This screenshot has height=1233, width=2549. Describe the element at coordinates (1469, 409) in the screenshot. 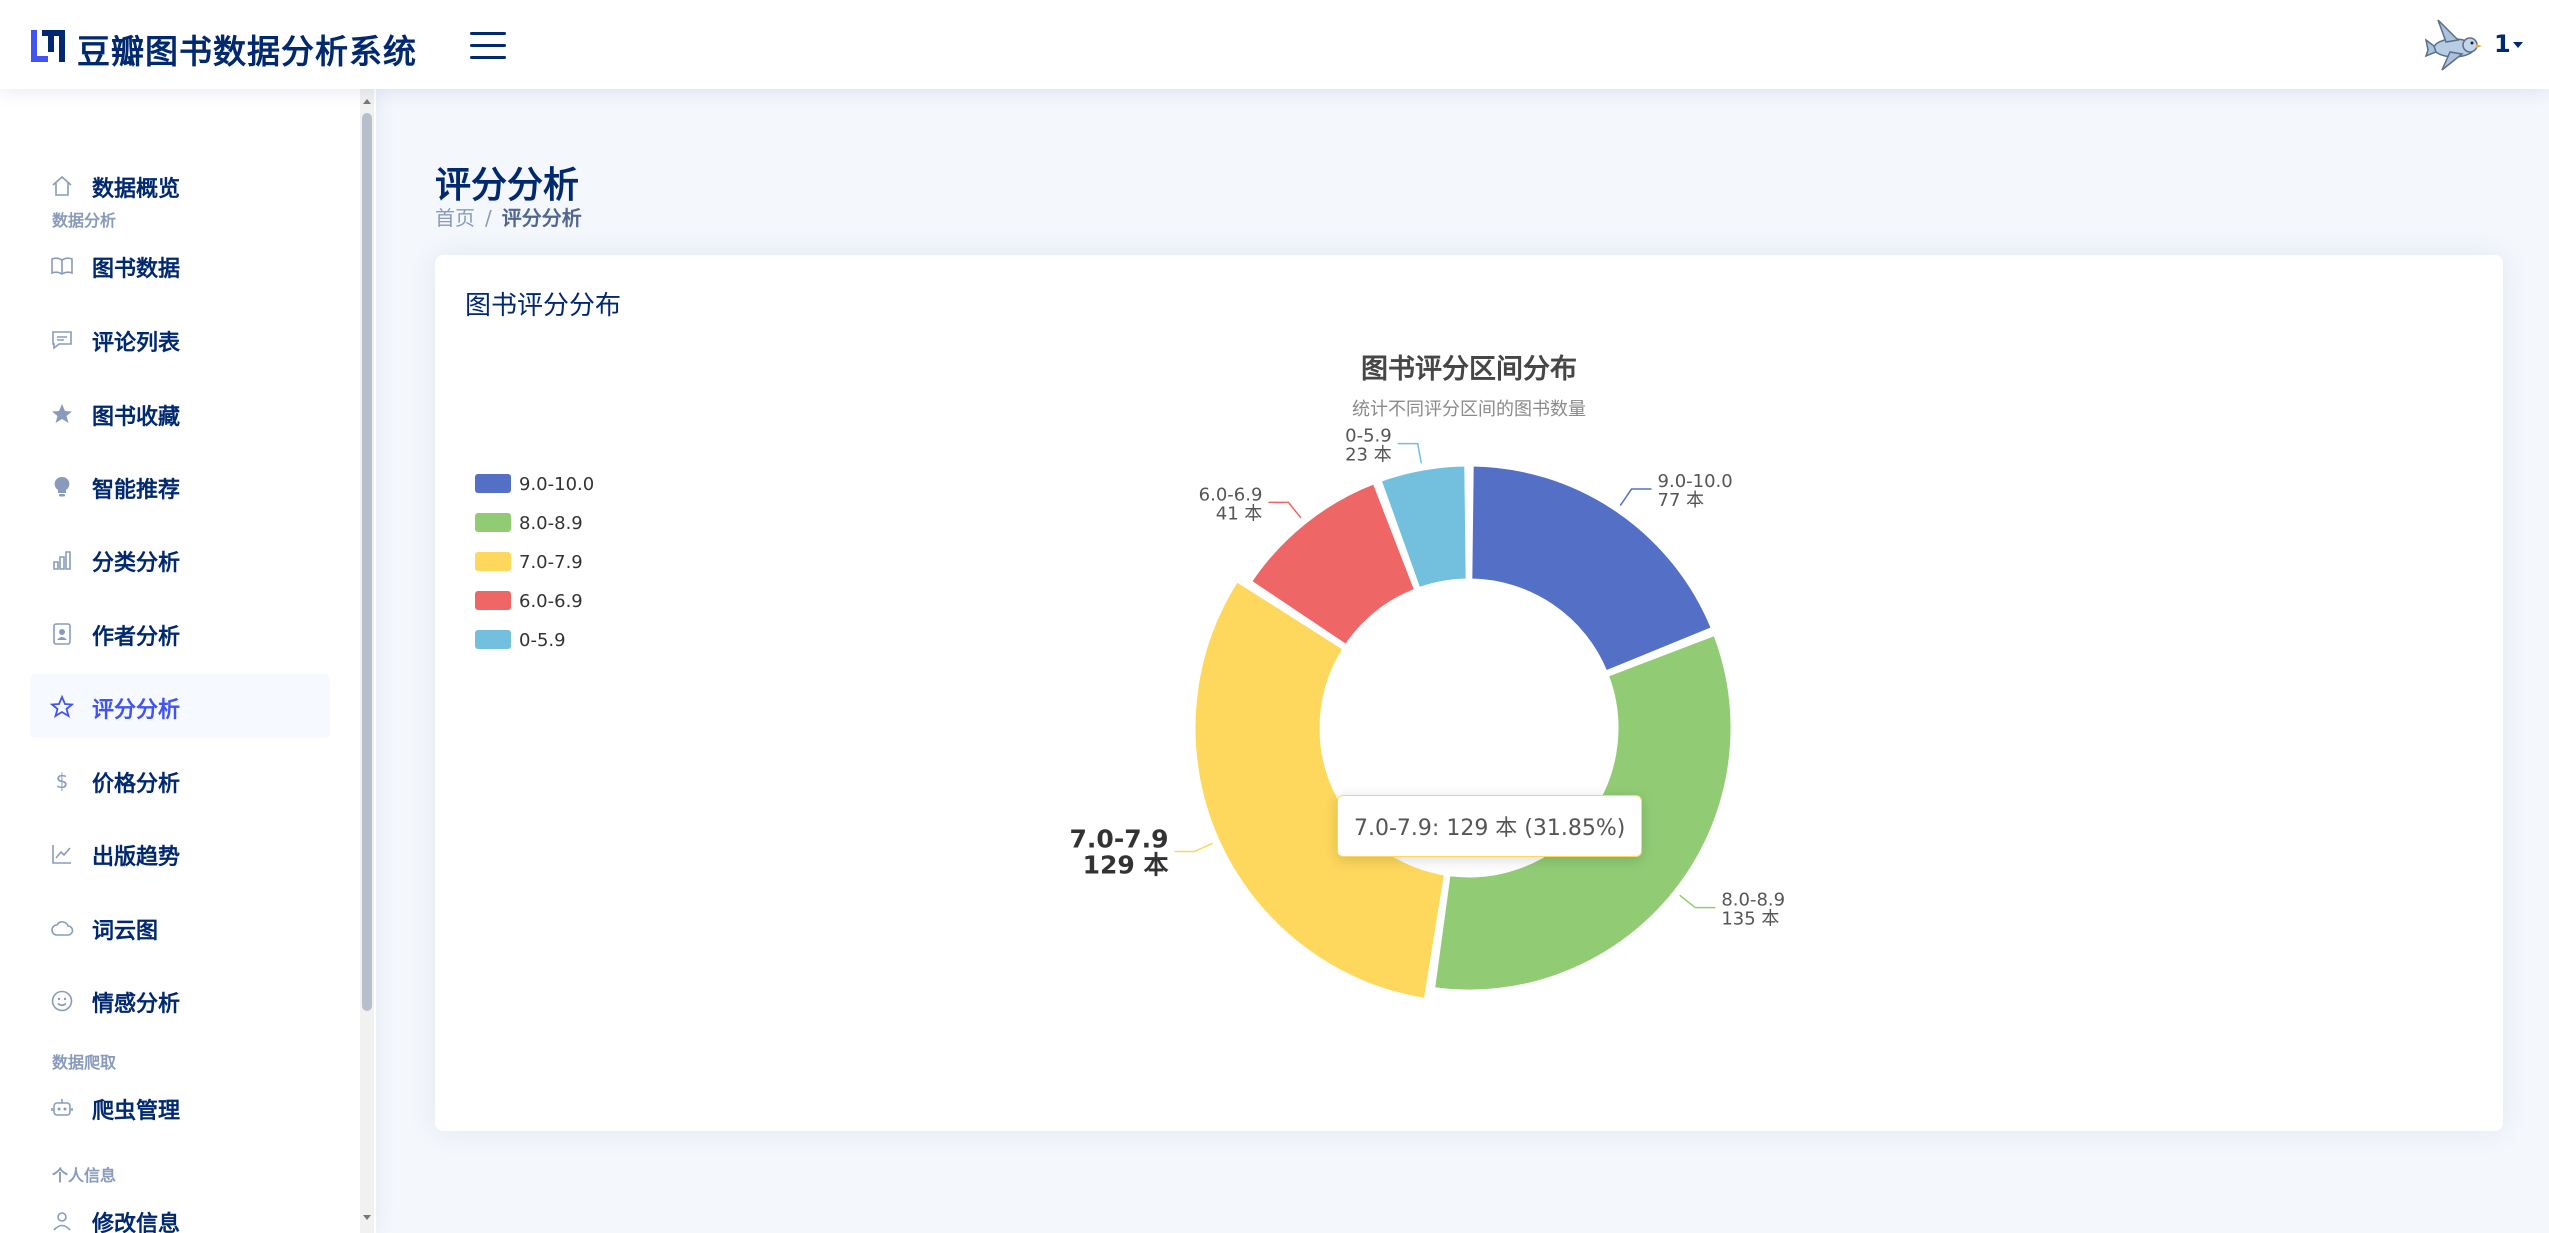

I see `chart-subtitle: 统计不同评分区间的图书数量` at that location.